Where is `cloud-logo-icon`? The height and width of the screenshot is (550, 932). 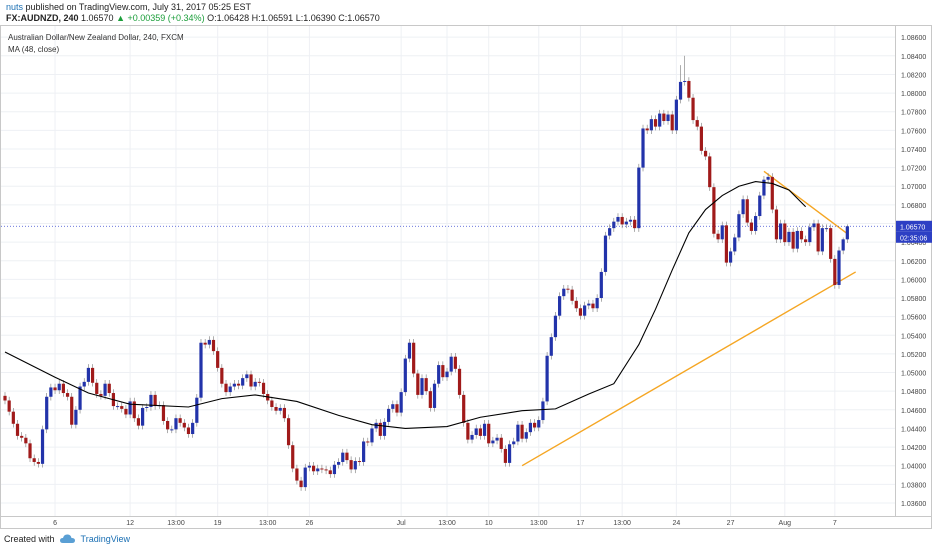
cloud-logo-icon is located at coordinates (67, 538).